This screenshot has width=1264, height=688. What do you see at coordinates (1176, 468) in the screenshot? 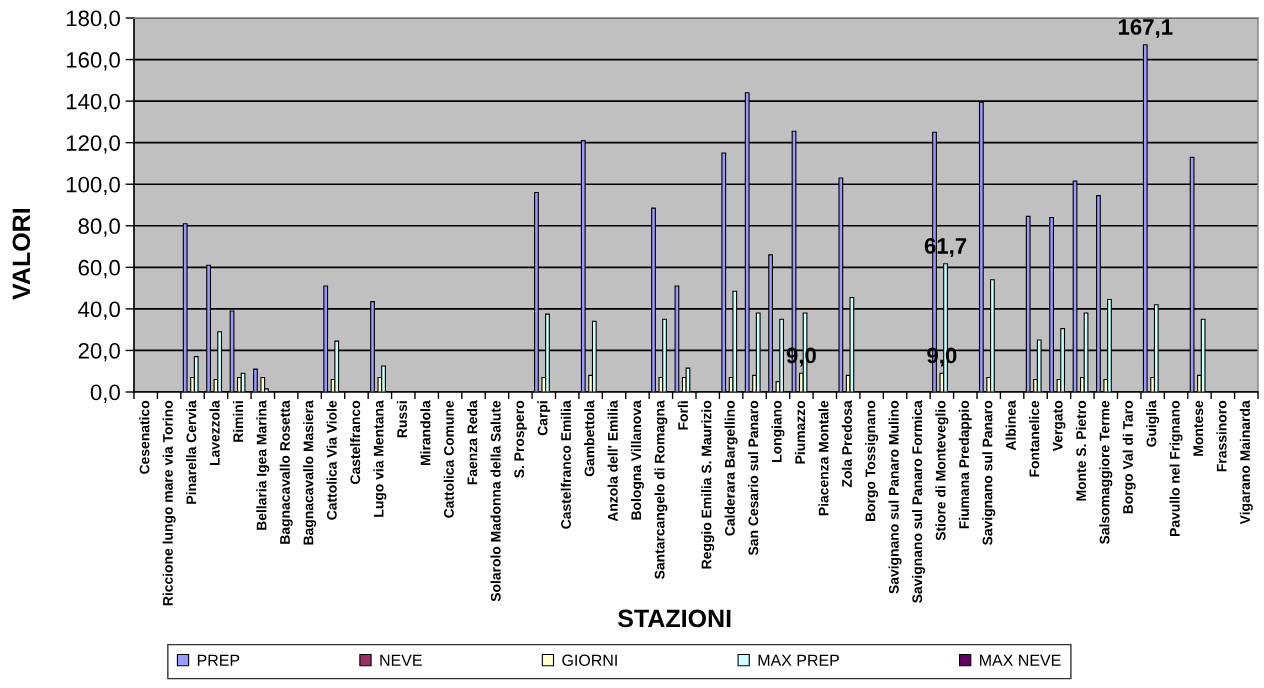
I see `x-tick-label: Pavullo nel Frignano` at bounding box center [1176, 468].